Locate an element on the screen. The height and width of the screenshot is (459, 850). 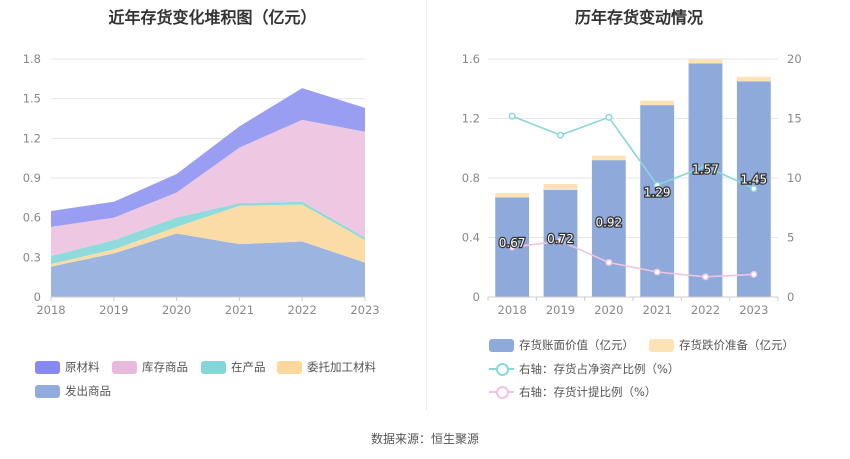
y-tick-label: 0.3 is located at coordinates (32, 257).